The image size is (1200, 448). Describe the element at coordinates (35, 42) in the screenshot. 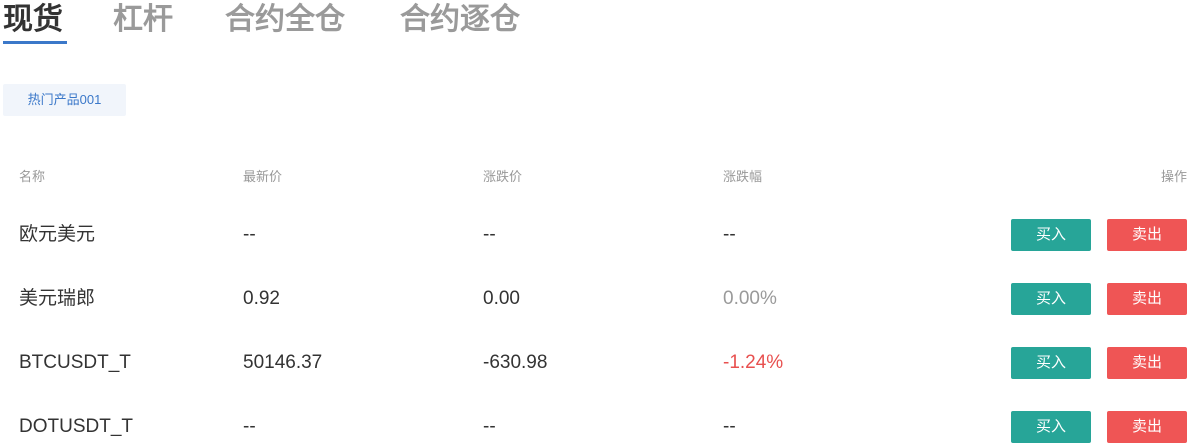

I see `active-tab-indicator` at that location.